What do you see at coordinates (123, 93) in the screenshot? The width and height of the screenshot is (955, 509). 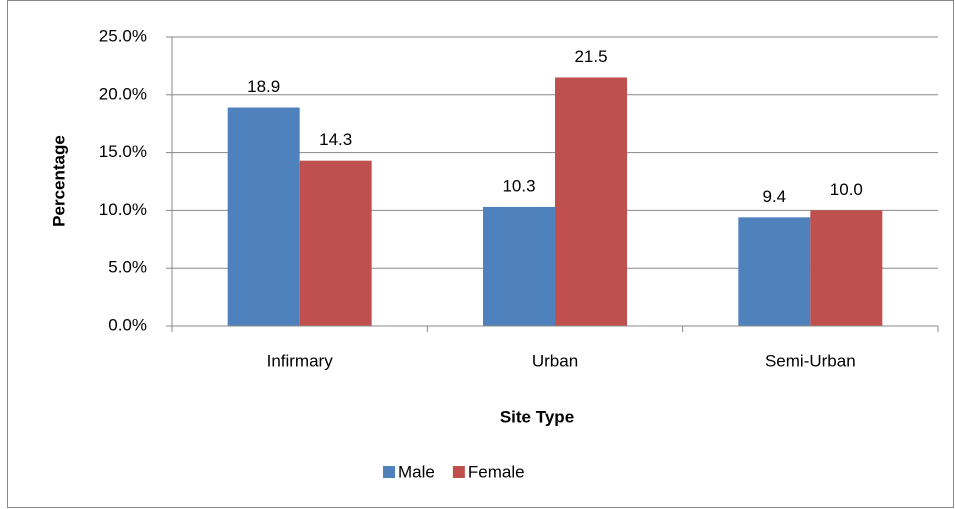 I see `y-tick-label: 20.0%` at bounding box center [123, 93].